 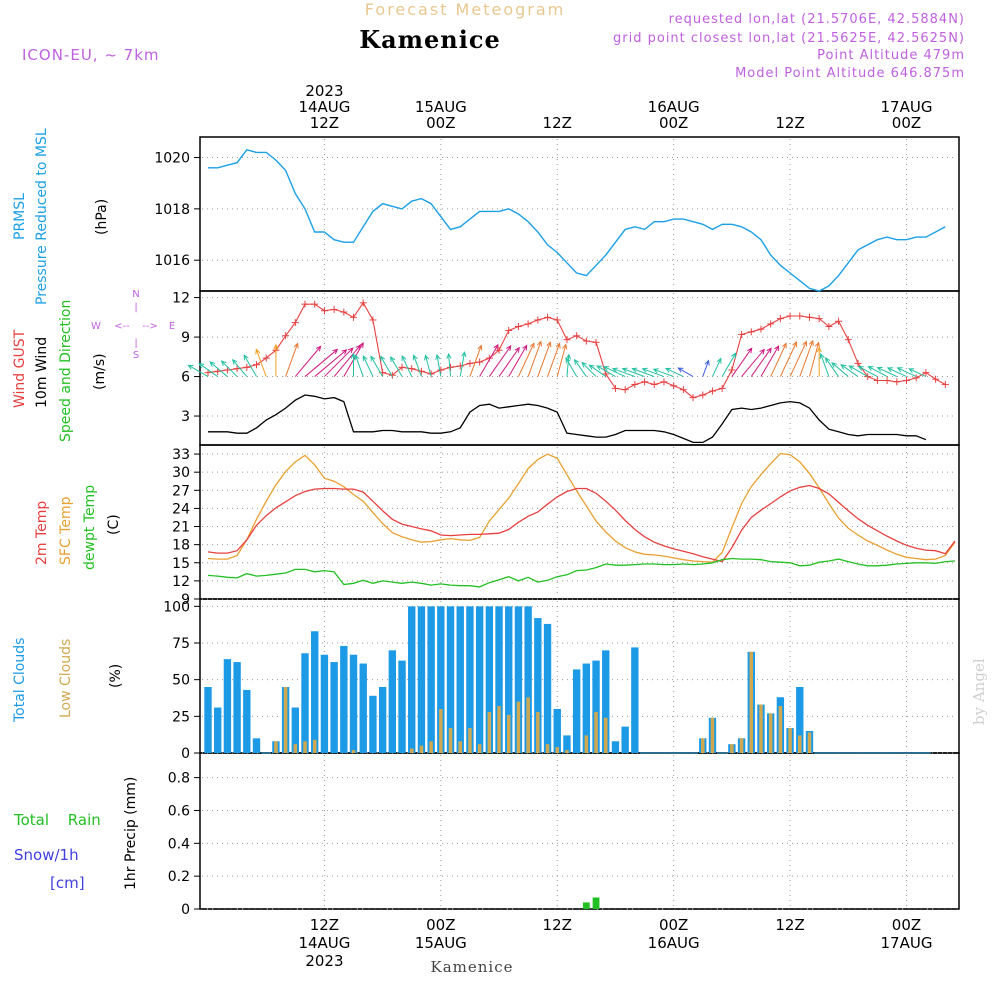 I want to click on wind-gust-line, so click(x=576, y=350).